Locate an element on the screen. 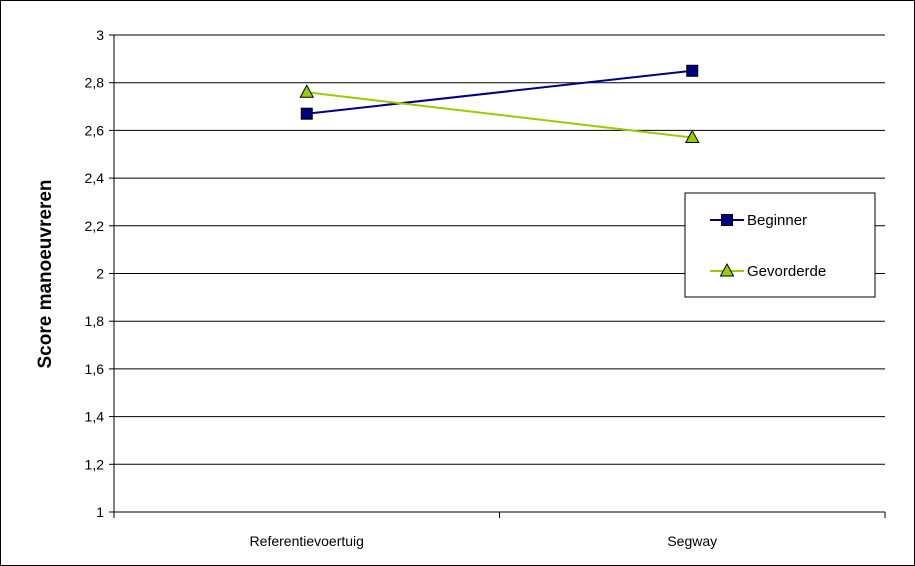  x-category-labels: Referentievoertuig Segway is located at coordinates (484, 541).